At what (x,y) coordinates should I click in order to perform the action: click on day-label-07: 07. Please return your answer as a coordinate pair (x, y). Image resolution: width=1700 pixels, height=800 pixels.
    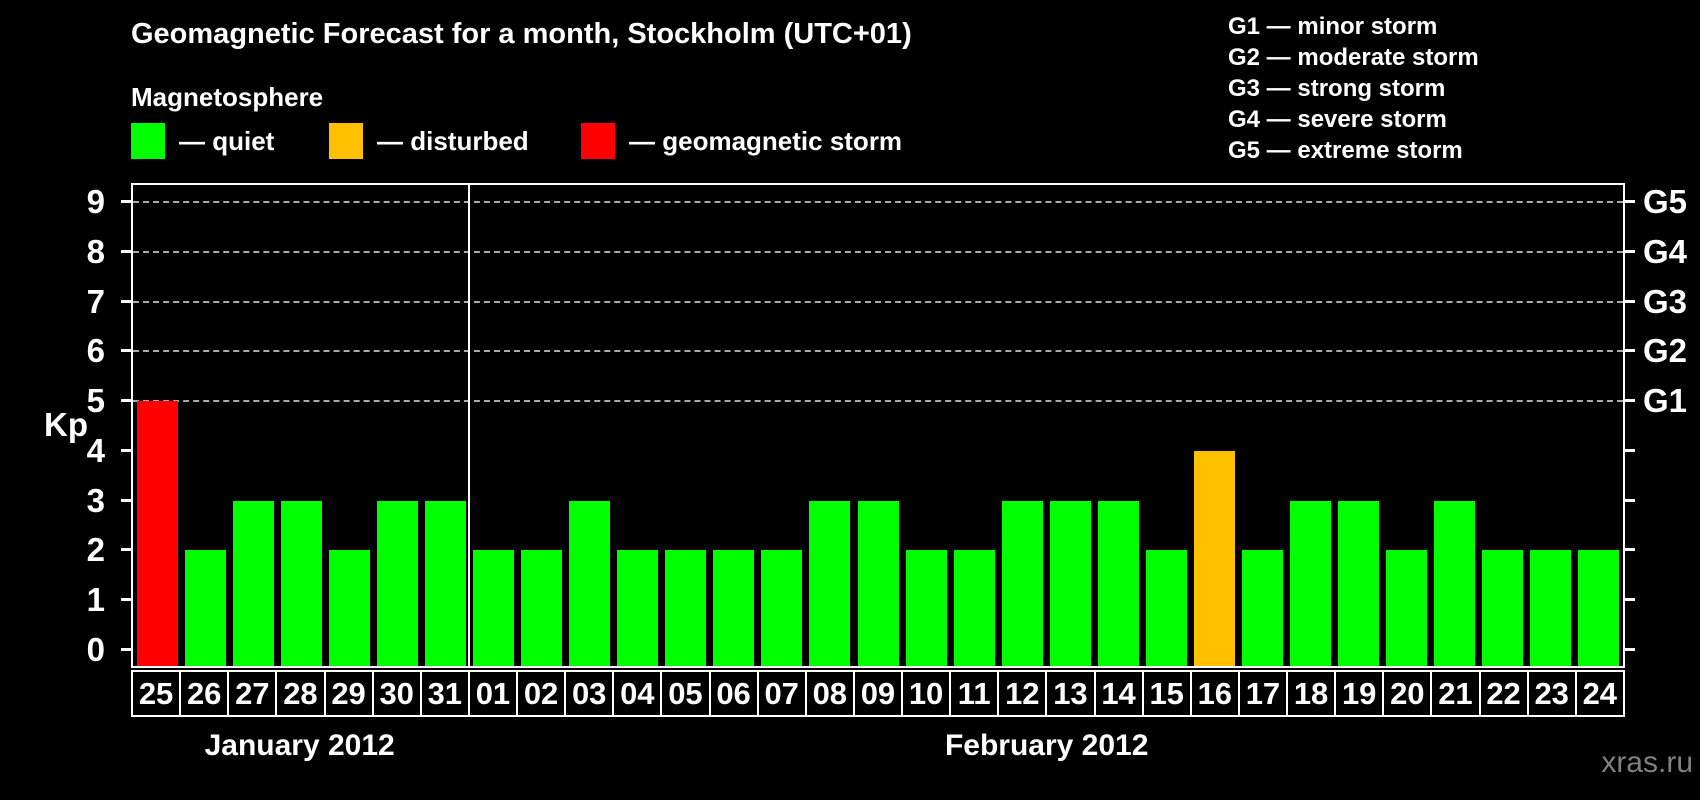
    Looking at the image, I should click on (781, 693).